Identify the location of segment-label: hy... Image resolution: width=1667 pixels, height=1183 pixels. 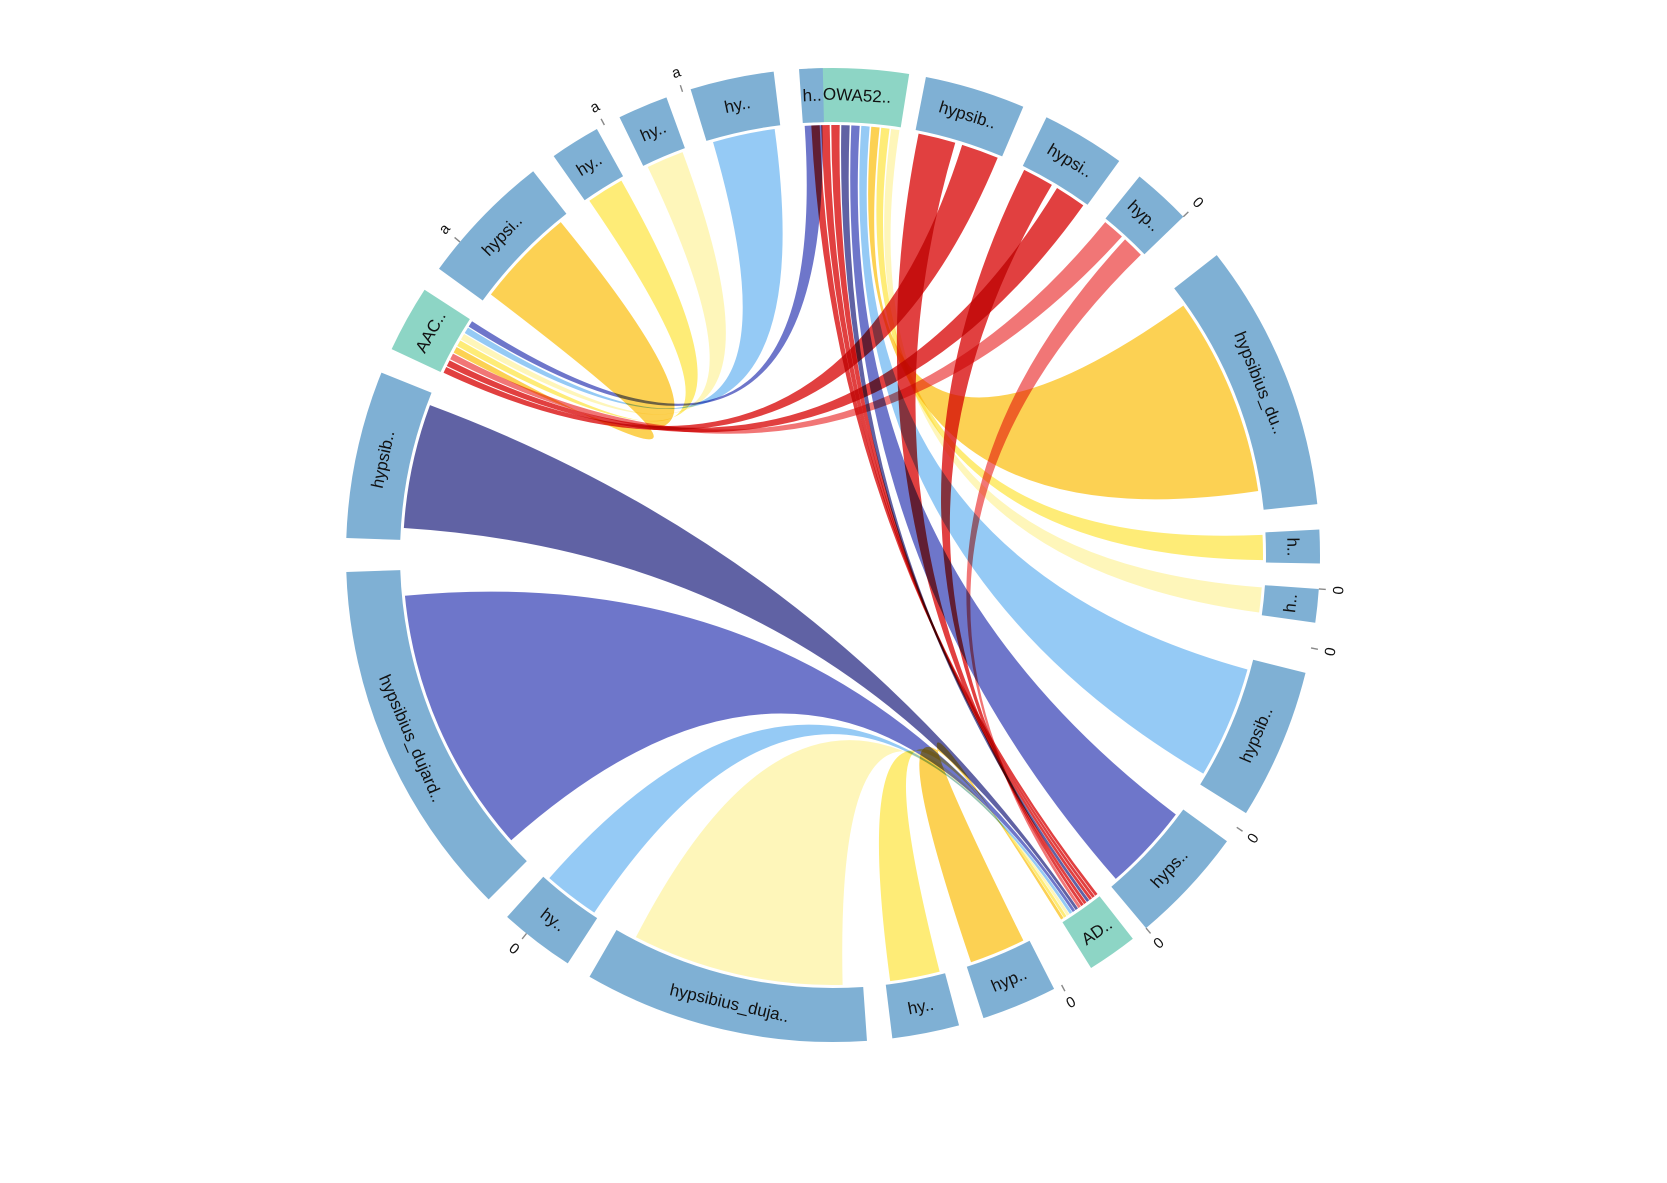
(920, 1007).